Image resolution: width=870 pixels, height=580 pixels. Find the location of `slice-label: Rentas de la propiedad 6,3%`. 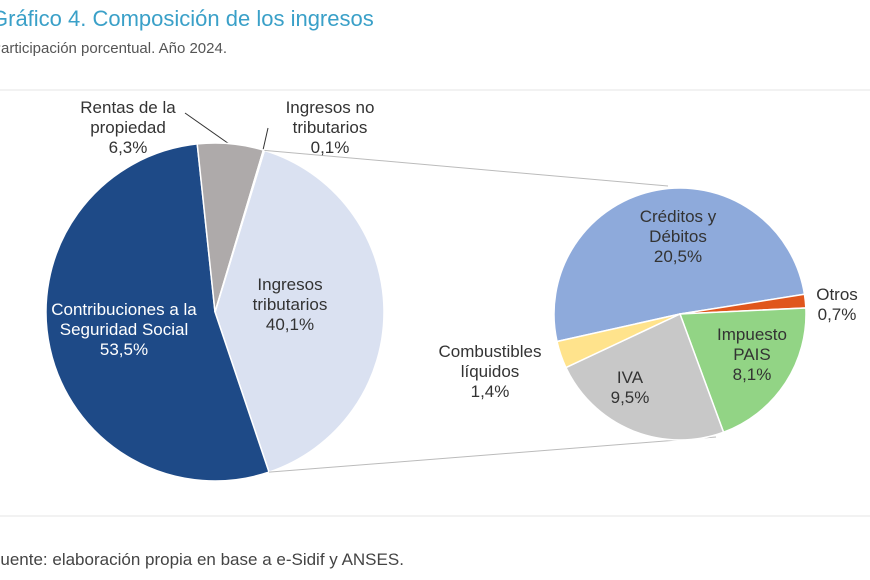

slice-label: Rentas de la propiedad 6,3% is located at coordinates (128, 128).